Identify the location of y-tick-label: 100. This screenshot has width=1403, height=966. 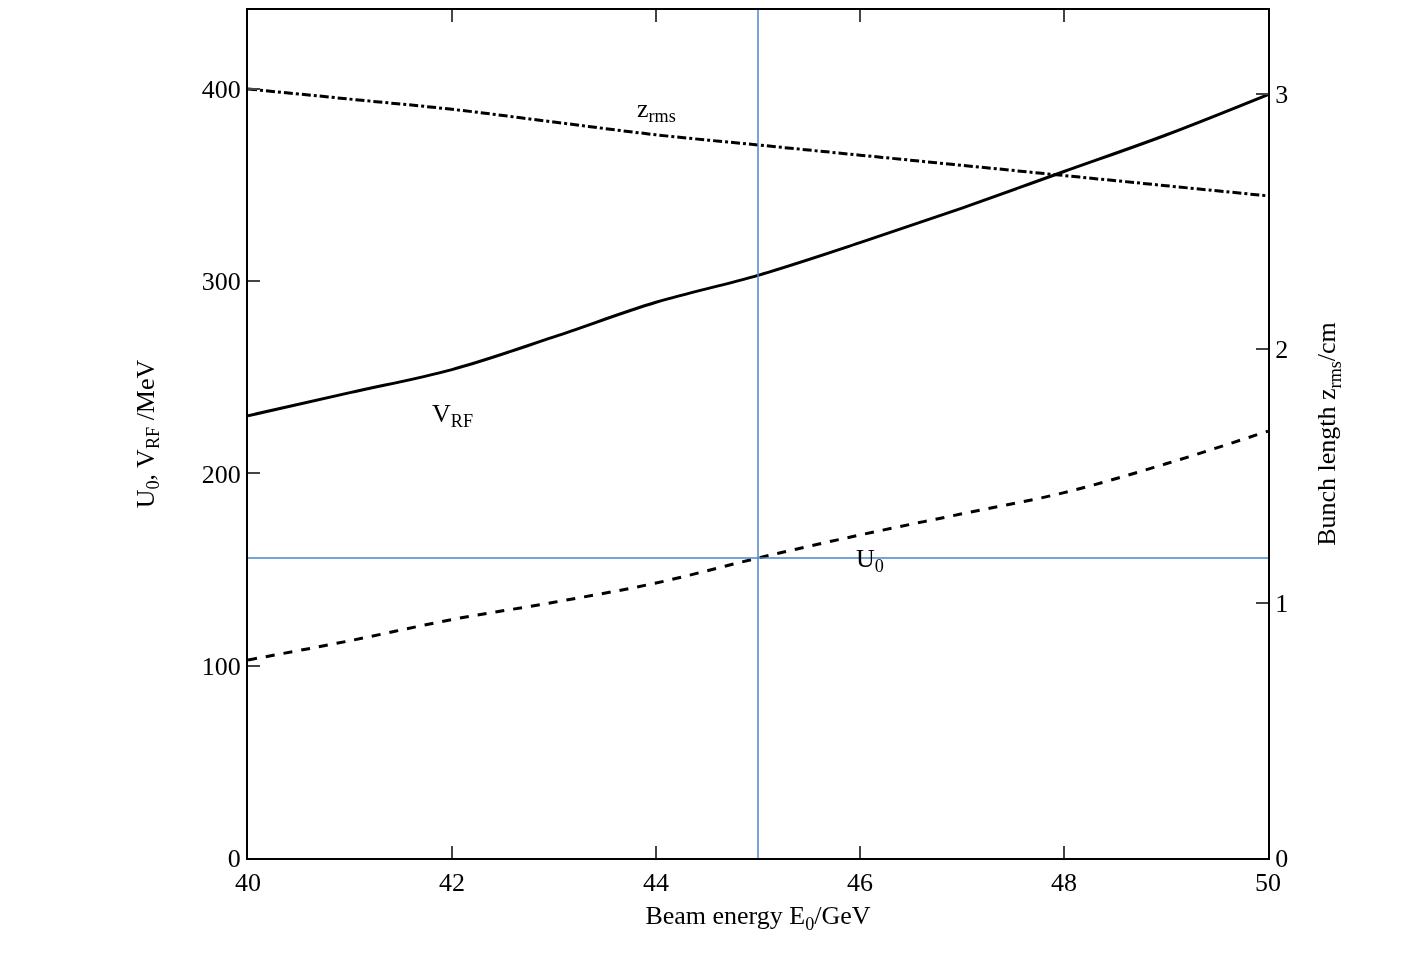
(221, 666).